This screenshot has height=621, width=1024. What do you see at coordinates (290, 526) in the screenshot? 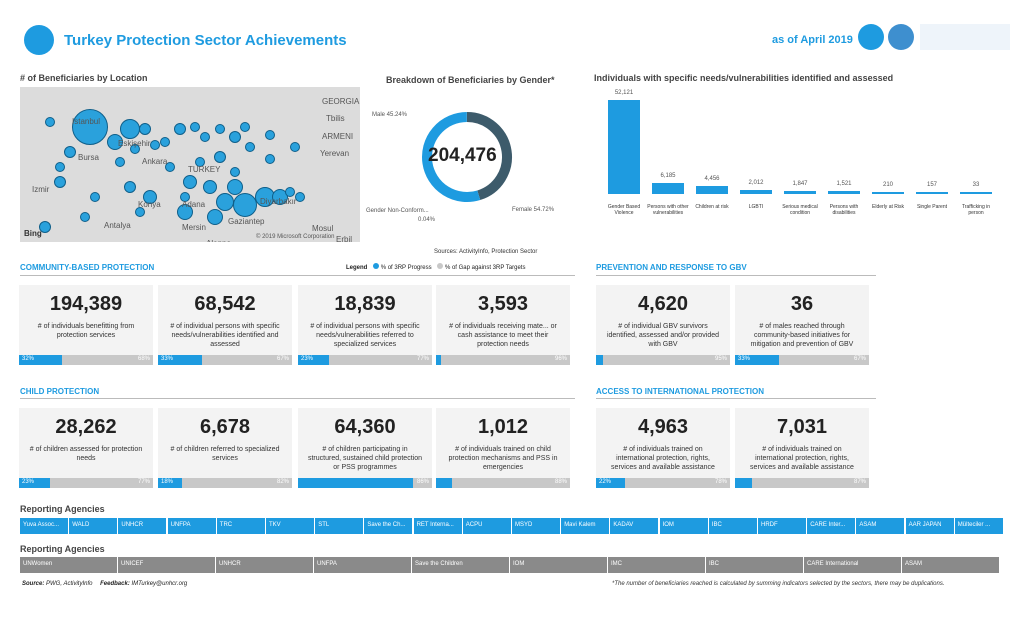
I see `agency-tag: TKV` at bounding box center [290, 526].